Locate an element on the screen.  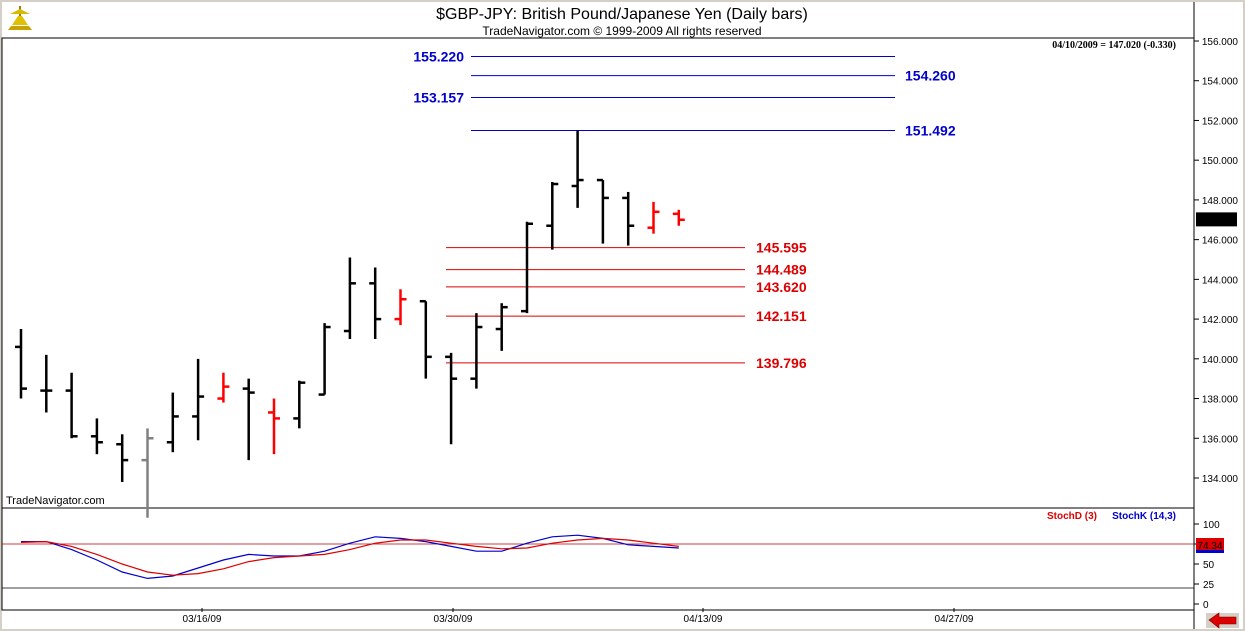
level-label: 154.260 is located at coordinates (930, 76).